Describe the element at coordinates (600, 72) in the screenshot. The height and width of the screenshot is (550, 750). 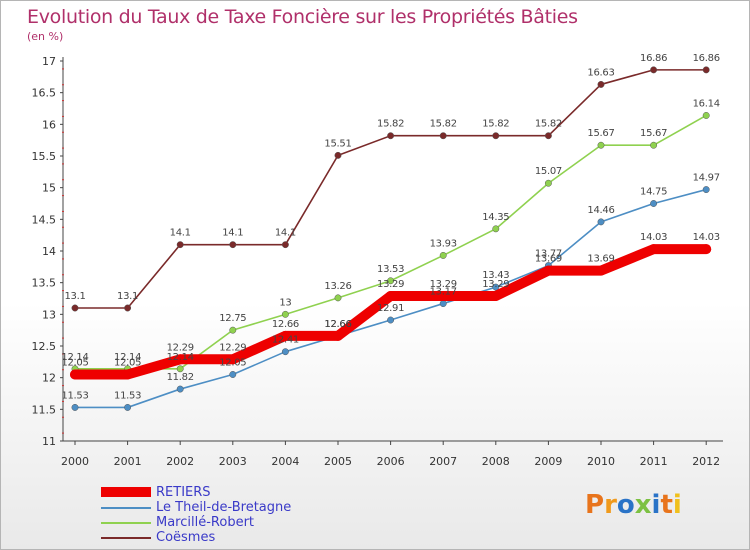
I see `data-label: 16.63` at that location.